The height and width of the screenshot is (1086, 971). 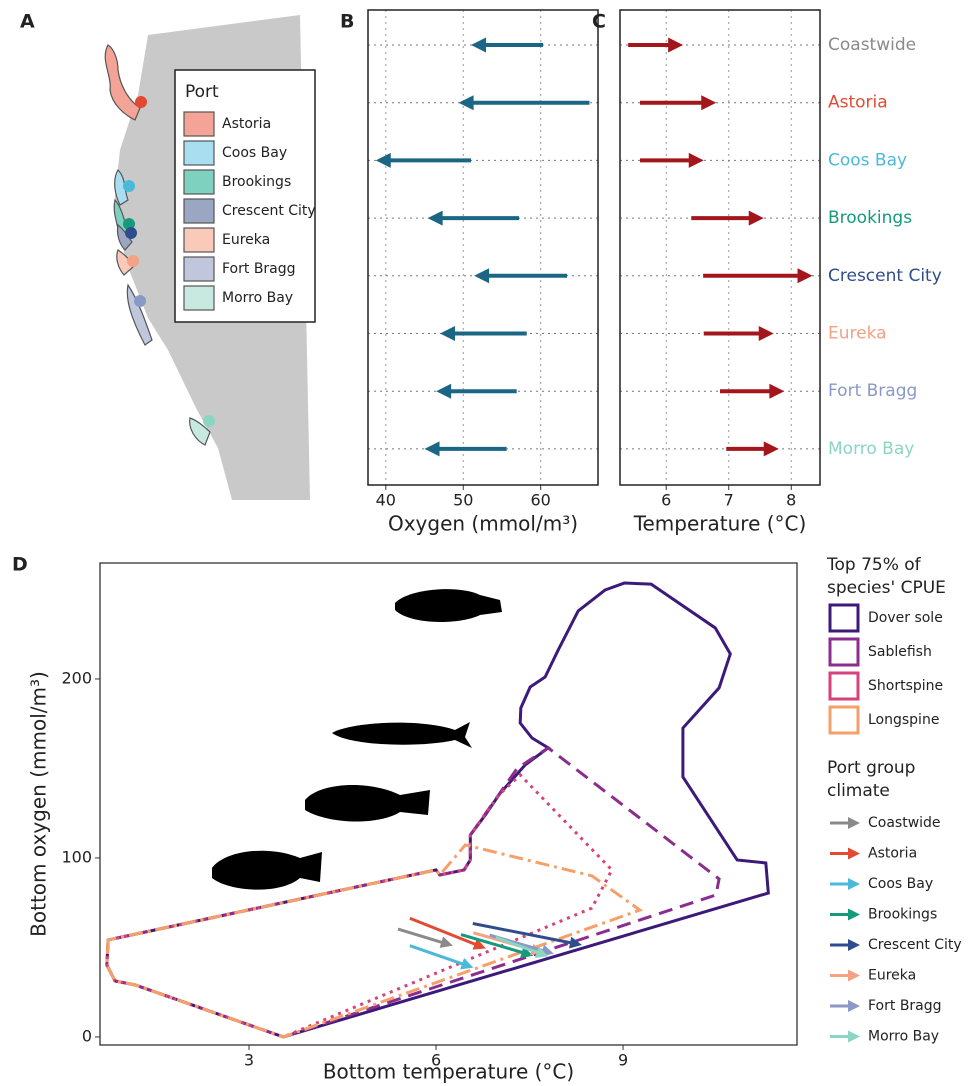 I want to click on plot-frame, so click(x=720, y=247).